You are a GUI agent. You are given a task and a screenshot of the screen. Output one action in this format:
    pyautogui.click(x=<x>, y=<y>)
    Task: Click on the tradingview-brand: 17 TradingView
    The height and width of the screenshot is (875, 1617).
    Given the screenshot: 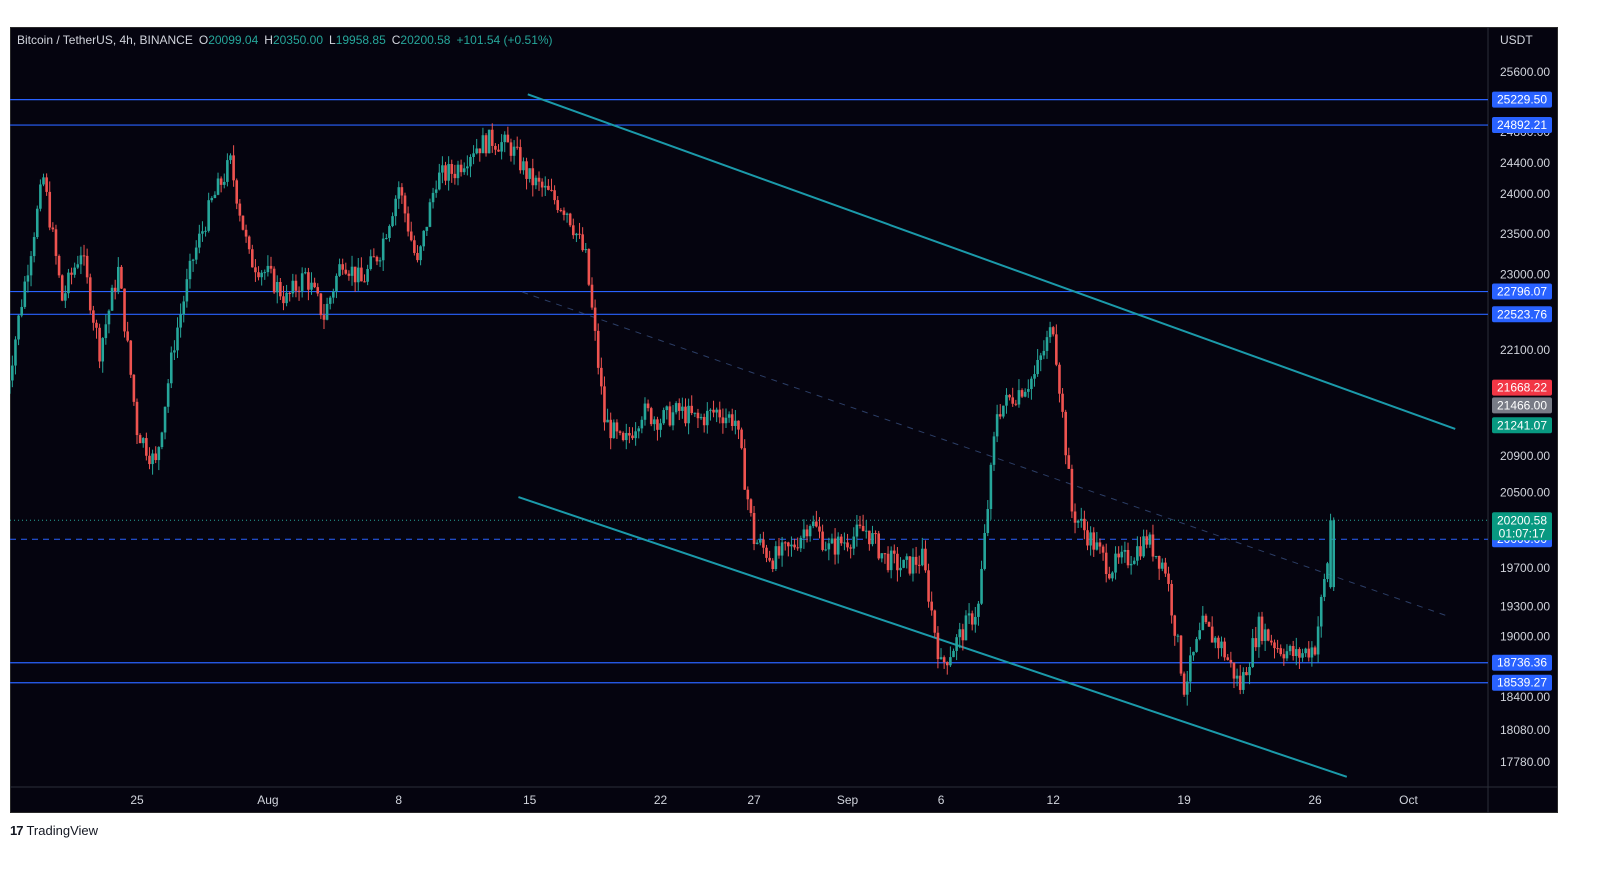 What is the action you would take?
    pyautogui.click(x=54, y=830)
    